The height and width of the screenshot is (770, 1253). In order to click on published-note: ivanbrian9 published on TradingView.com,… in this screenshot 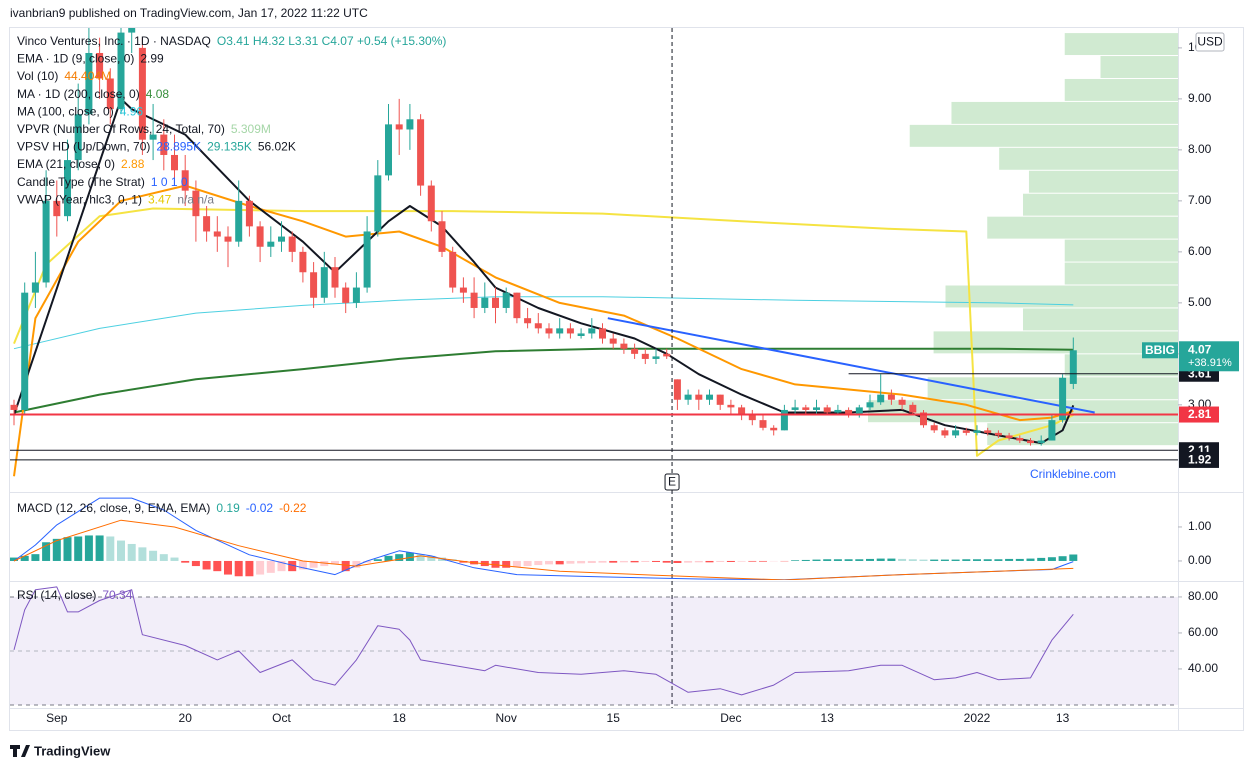, I will do `click(189, 13)`.